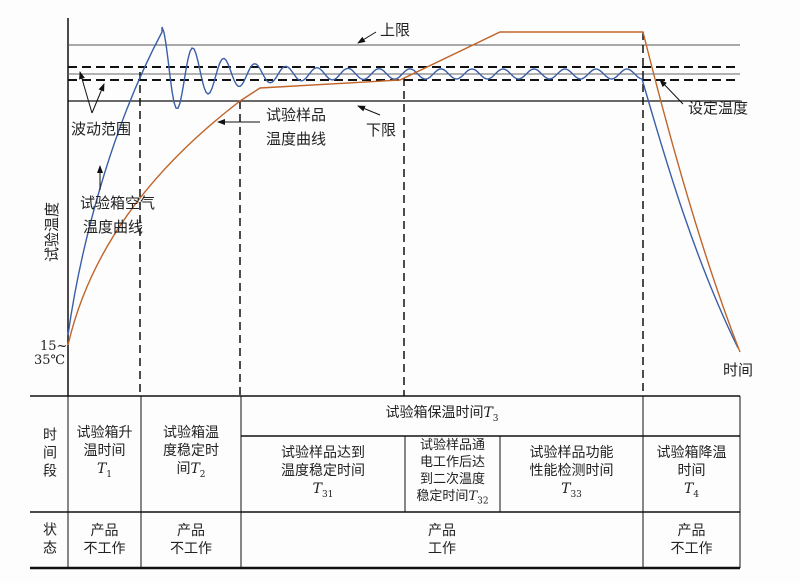 The image size is (800, 583). Describe the element at coordinates (183, 469) in the screenshot. I see `t2-text-3: 间` at that location.